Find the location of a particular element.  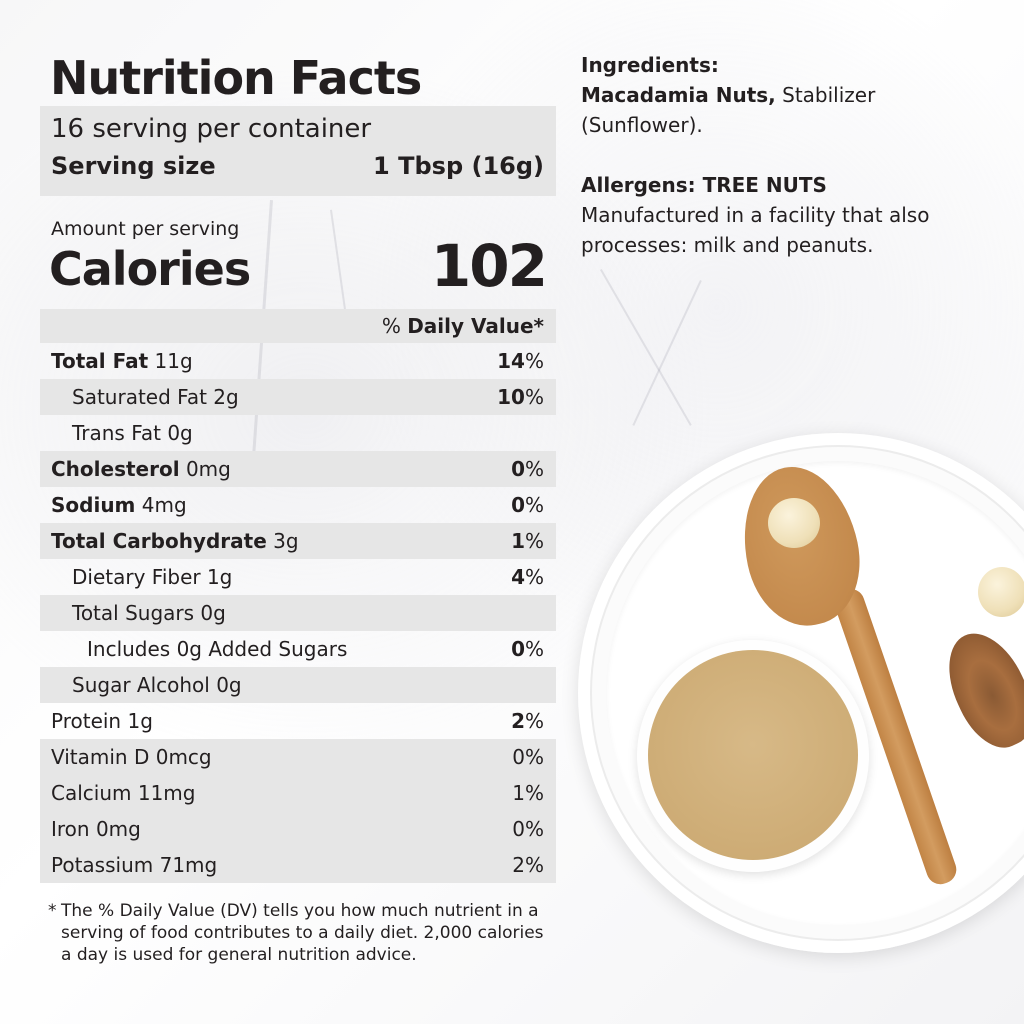

nutrient-row-total-carbohydrate: Total Carbohydrate 3g 1% is located at coordinates (298, 541).